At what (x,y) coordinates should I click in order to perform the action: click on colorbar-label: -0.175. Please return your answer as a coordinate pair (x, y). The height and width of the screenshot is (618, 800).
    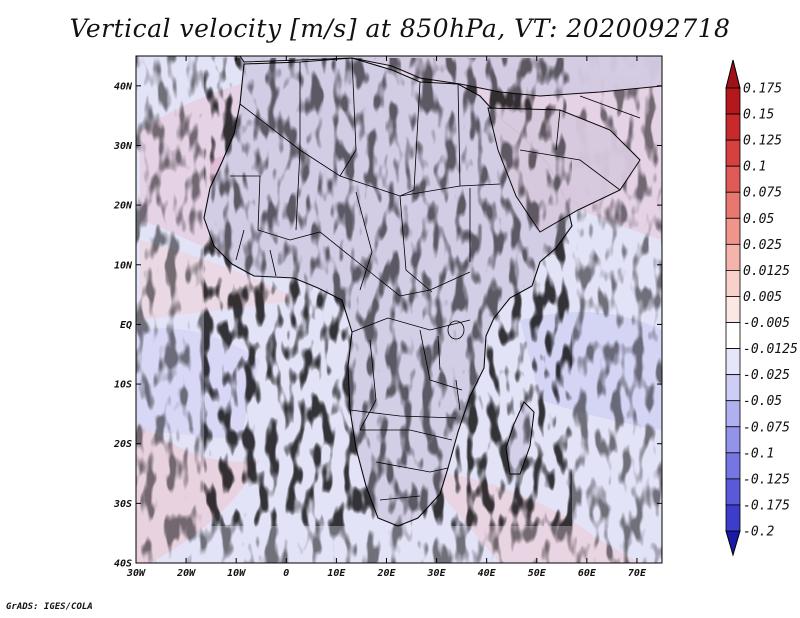
    Looking at the image, I should click on (766, 505).